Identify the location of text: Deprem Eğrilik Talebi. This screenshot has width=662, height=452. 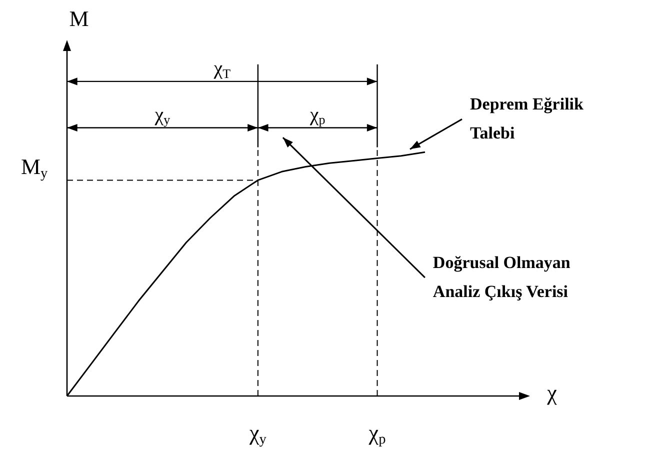
(527, 118).